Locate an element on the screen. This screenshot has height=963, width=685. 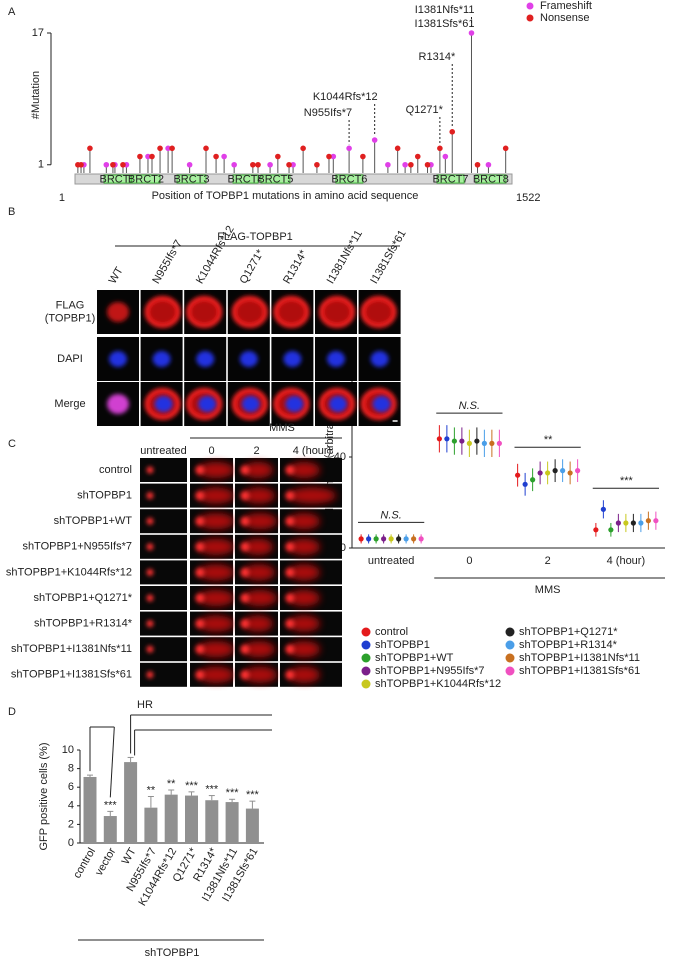
panel-title: FLAG-TOPBP1 is located at coordinates (255, 237).